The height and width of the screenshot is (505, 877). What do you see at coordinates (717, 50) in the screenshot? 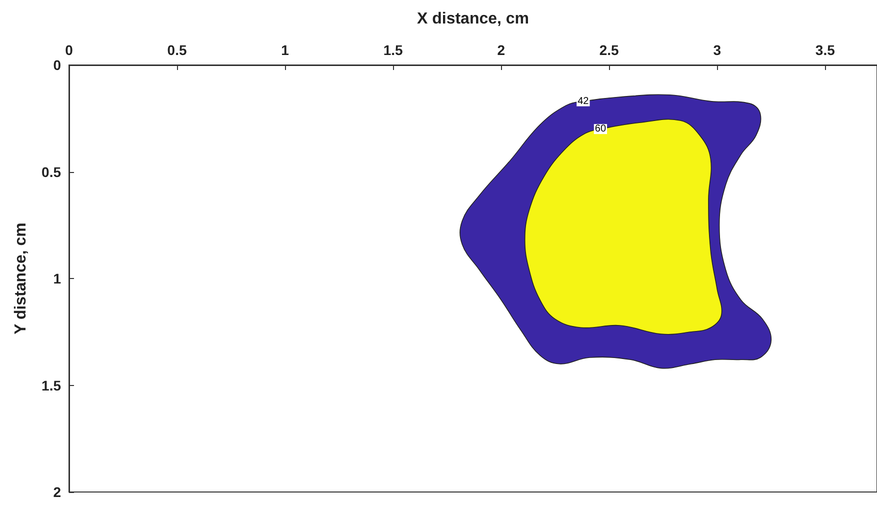
I see `x-tick-label: 3` at bounding box center [717, 50].